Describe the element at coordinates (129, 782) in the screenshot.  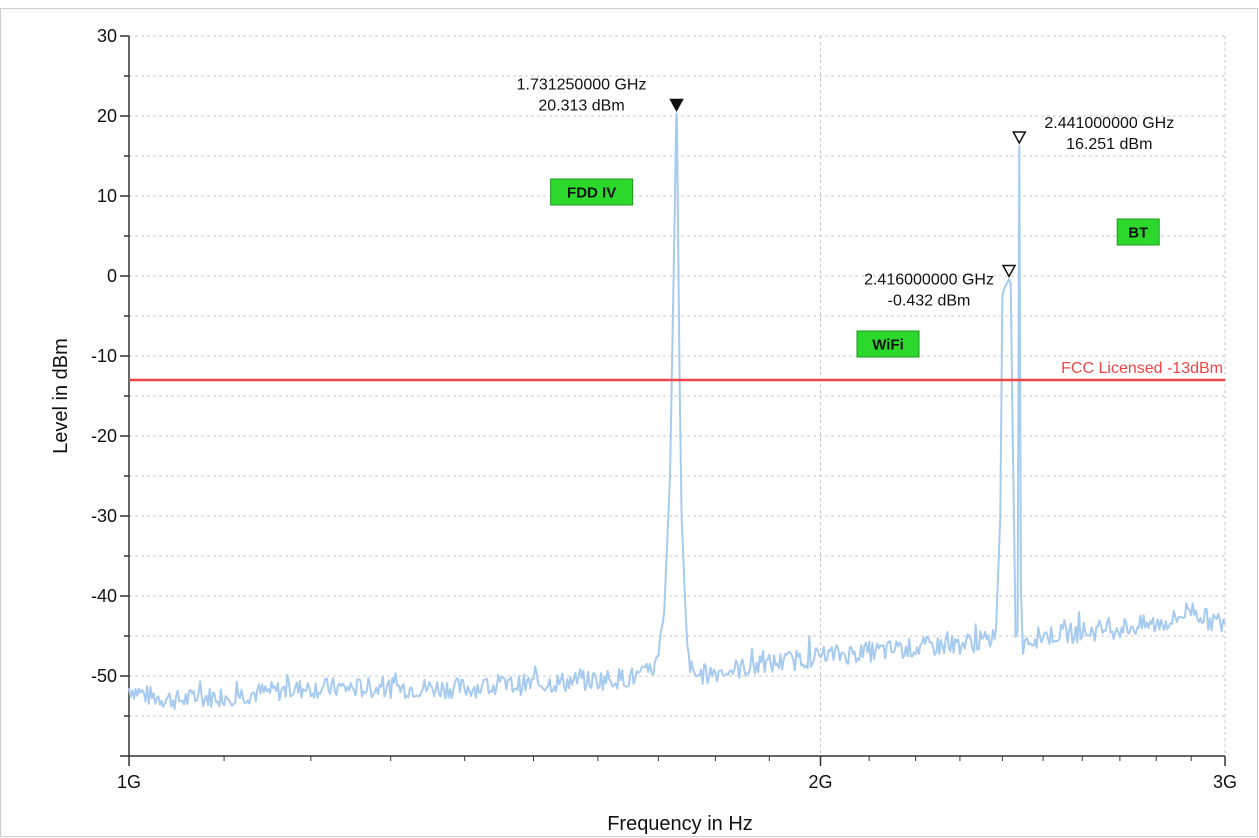
I see `x-tick-label: 1G` at that location.